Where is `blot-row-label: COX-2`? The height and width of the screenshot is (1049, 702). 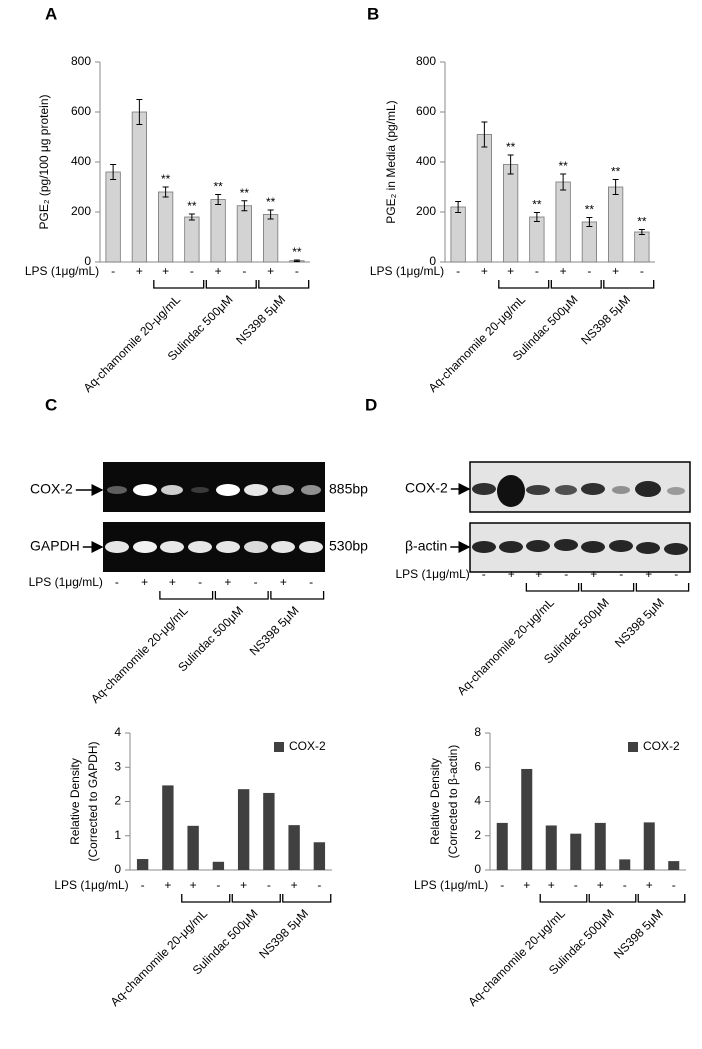
blot-row-label: COX-2 is located at coordinates (426, 488).